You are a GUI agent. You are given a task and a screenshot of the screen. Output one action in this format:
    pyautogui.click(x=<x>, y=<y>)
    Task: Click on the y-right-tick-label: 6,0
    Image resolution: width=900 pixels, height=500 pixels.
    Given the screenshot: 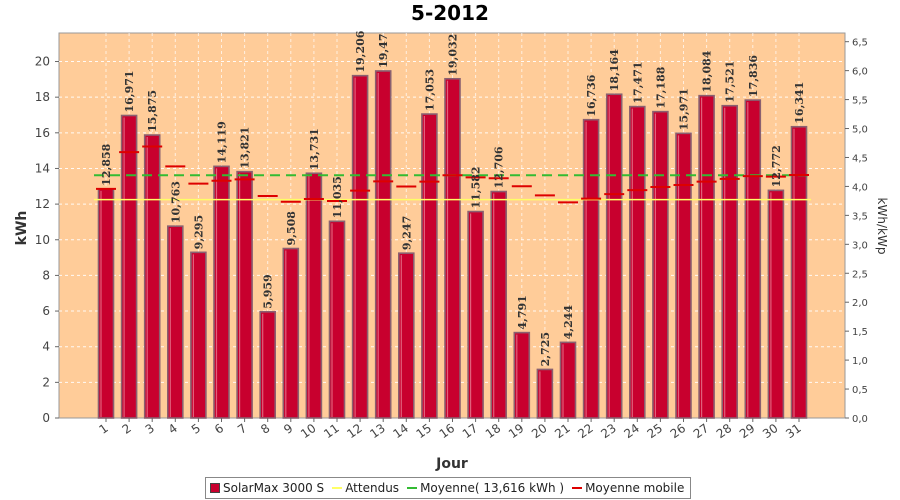 What is the action you would take?
    pyautogui.click(x=860, y=72)
    